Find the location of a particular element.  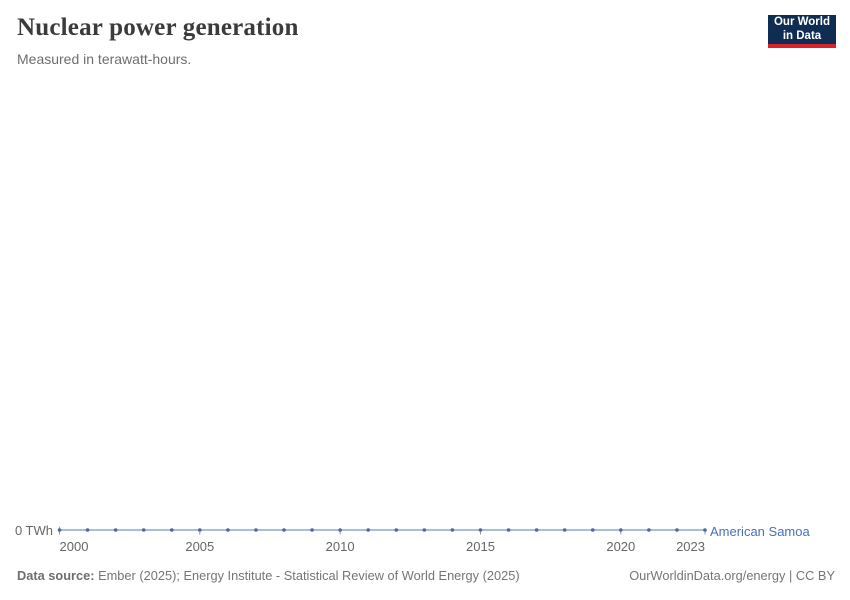

owid-logo: Our World in Data is located at coordinates (802, 31).